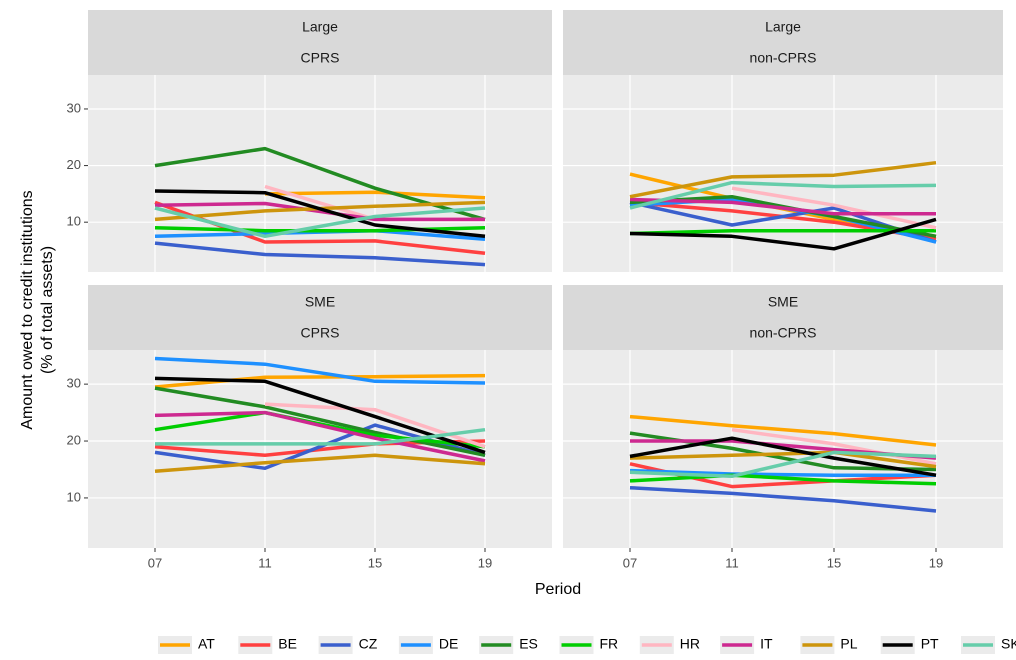 Image resolution: width=1016 pixels, height=660 pixels. What do you see at coordinates (848, 644) in the screenshot?
I see `legend-label: PL` at bounding box center [848, 644].